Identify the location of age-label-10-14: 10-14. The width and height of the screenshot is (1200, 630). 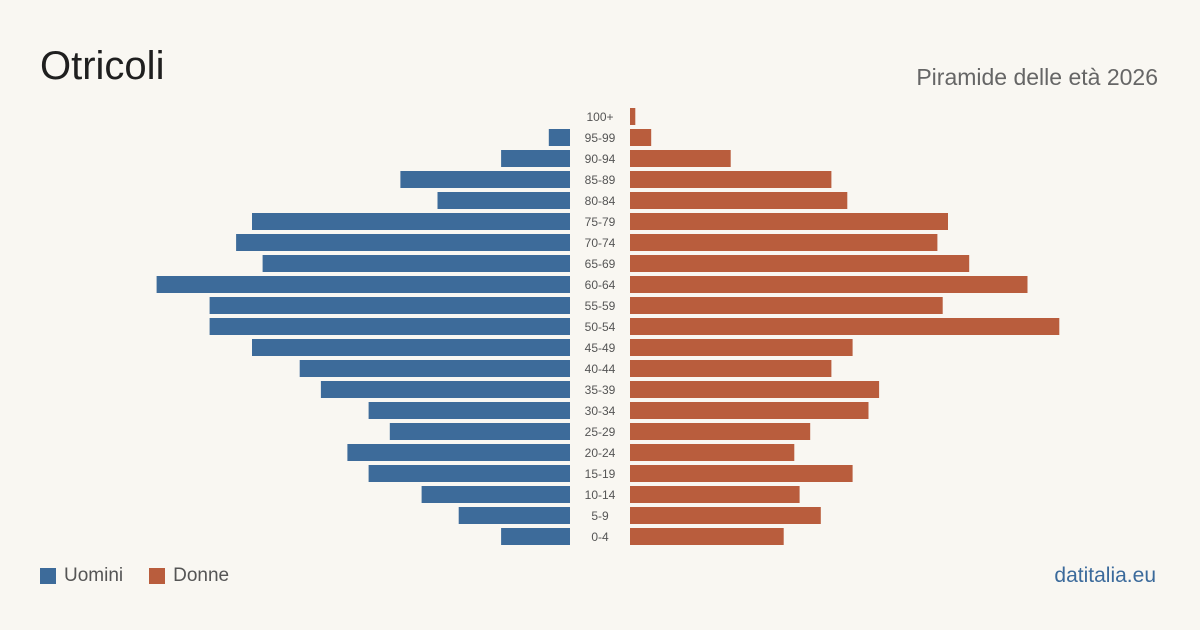
(600, 495).